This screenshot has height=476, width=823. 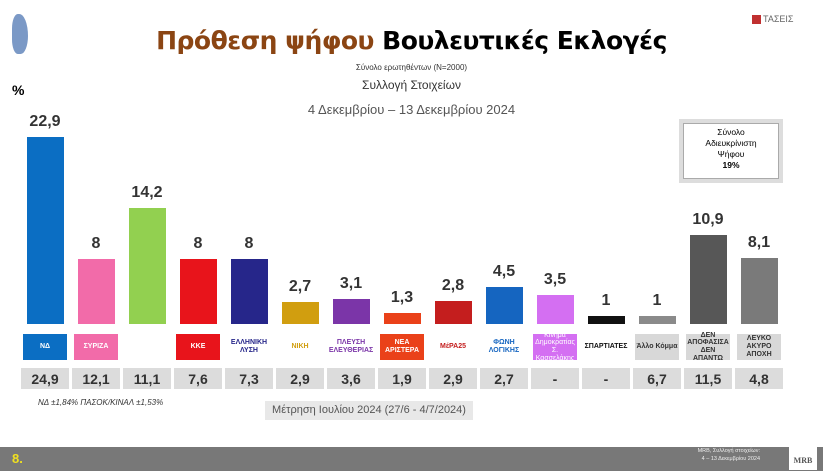 I want to click on greece-map-icon, so click(x=20, y=34).